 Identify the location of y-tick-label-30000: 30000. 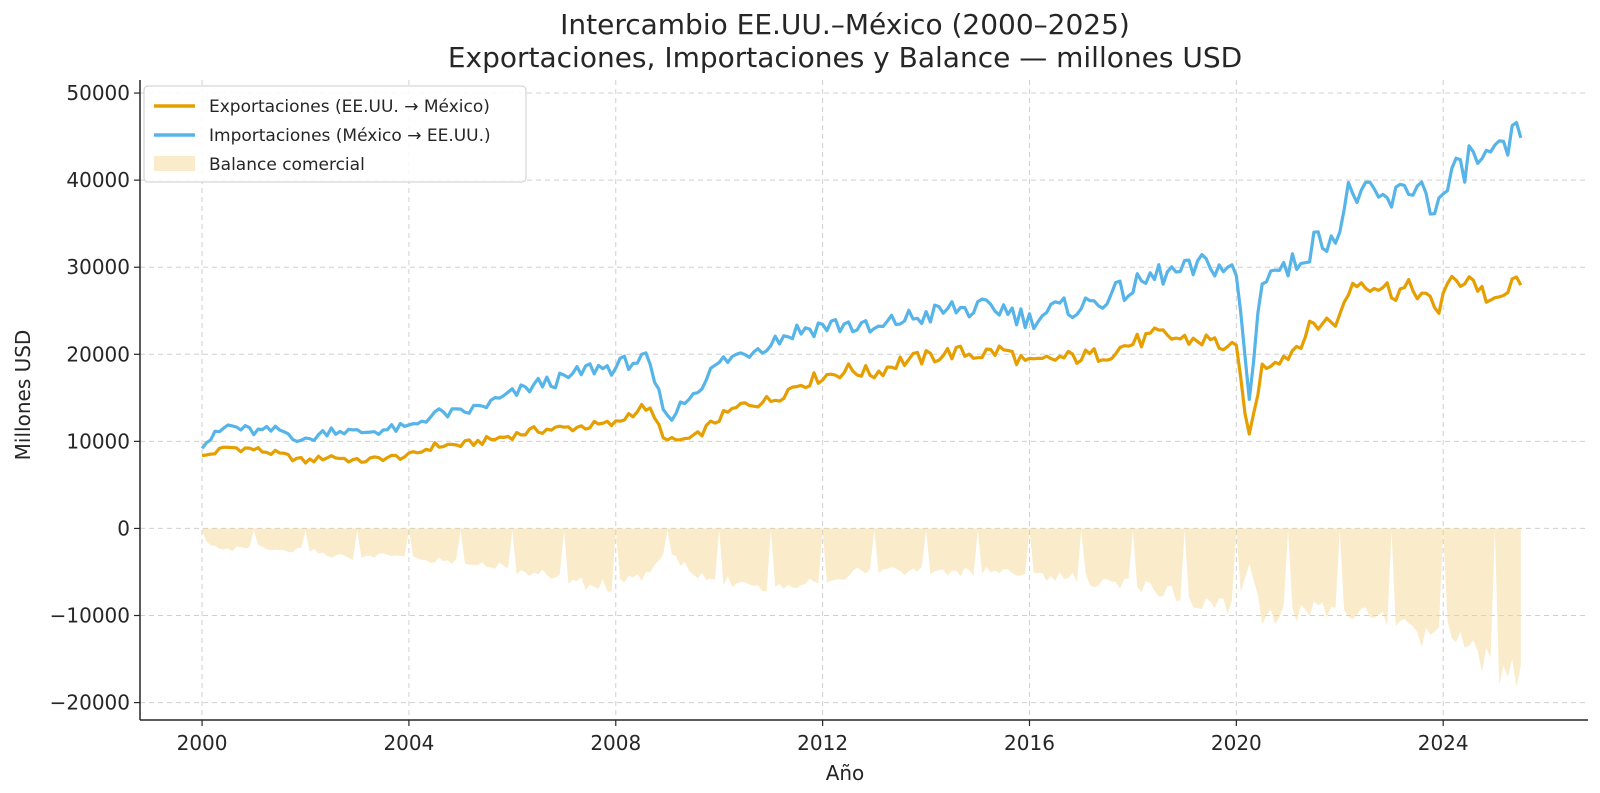
(98, 267).